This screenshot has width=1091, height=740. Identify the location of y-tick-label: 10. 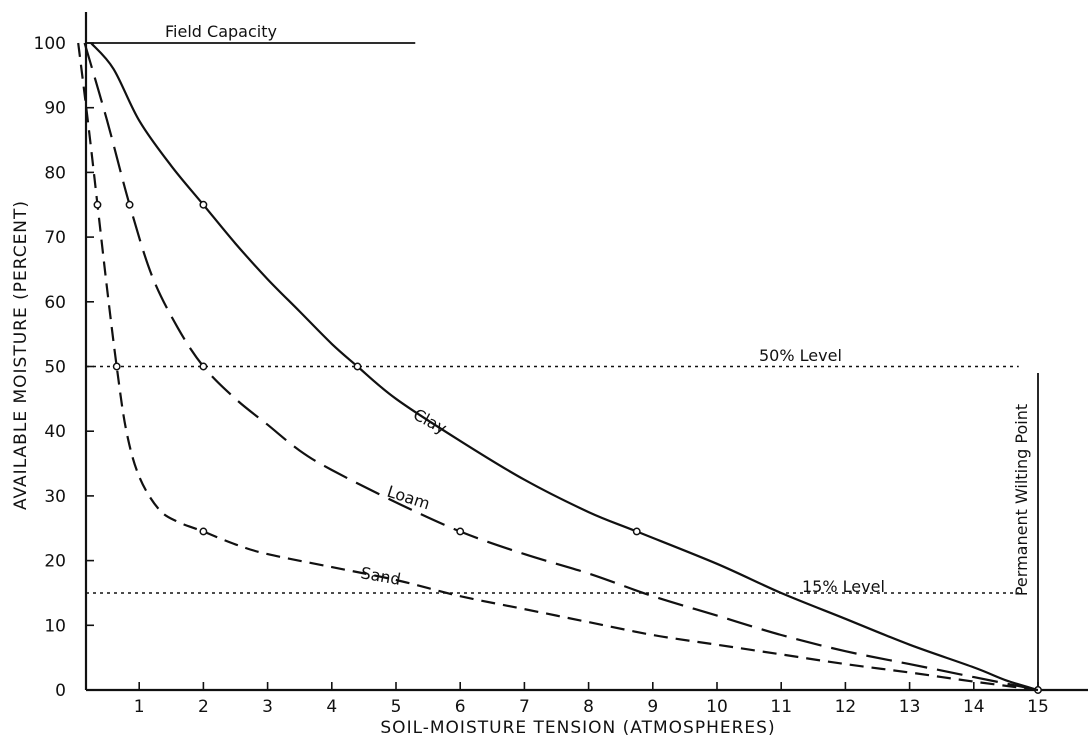
(55, 626).